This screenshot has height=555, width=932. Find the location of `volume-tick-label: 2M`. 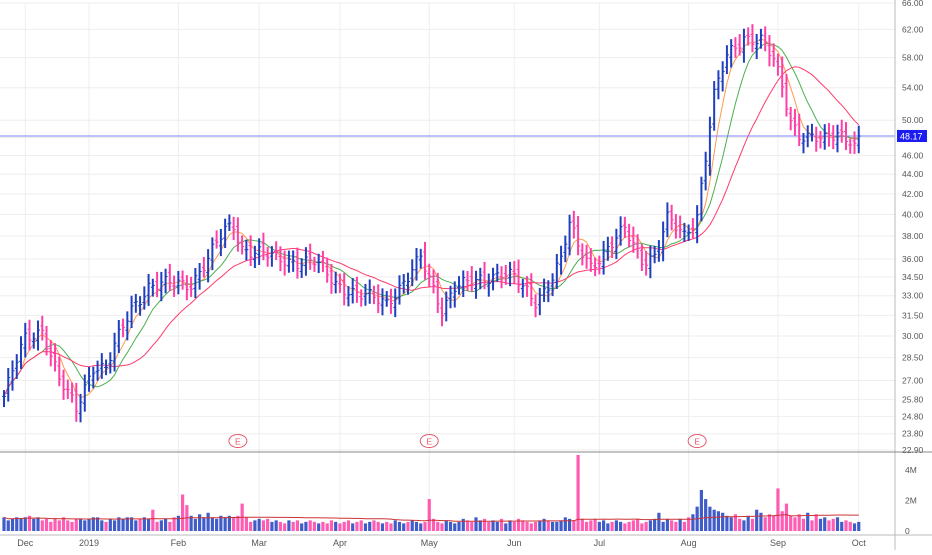

volume-tick-label: 2M is located at coordinates (911, 501).